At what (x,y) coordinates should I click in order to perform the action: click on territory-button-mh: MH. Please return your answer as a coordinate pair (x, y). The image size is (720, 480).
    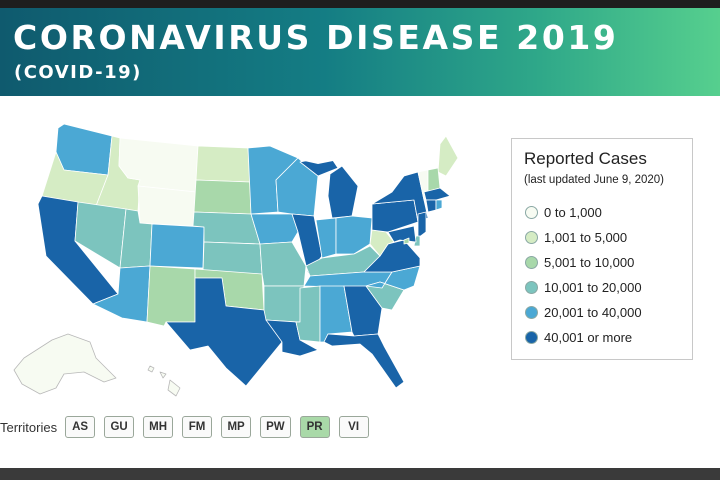
    Looking at the image, I should click on (158, 427).